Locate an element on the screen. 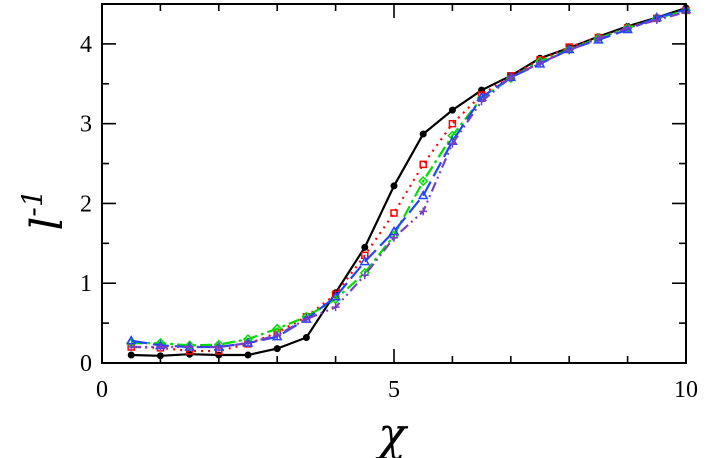  series-3-point is located at coordinates (423, 181).